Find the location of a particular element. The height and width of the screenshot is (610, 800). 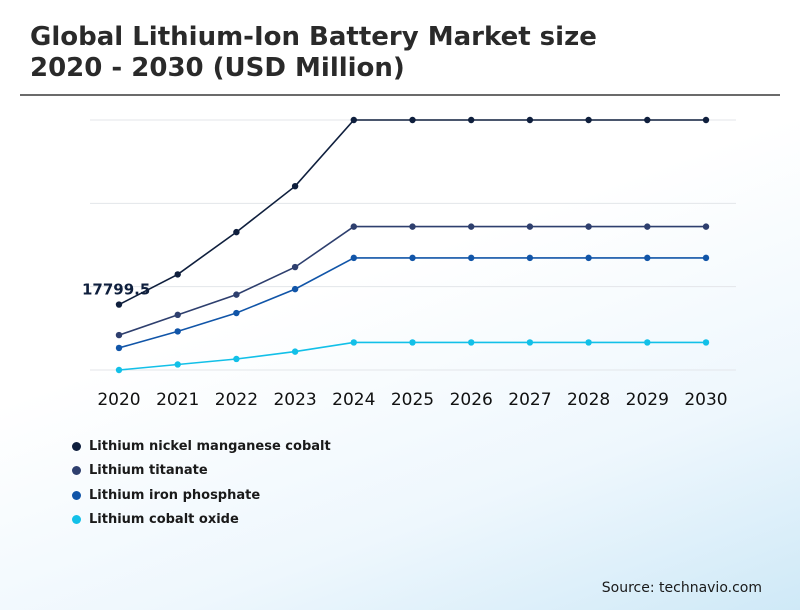

data-point-0-2023 is located at coordinates (295, 186).